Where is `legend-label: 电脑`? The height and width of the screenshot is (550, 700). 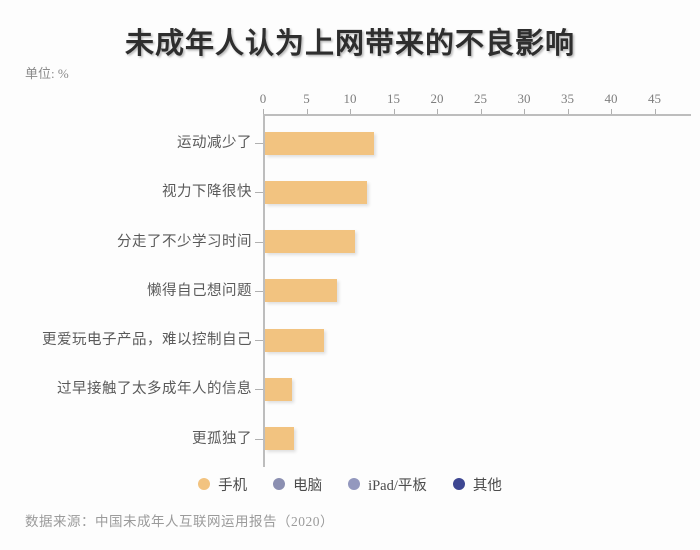
legend-label: 电脑 is located at coordinates (308, 485).